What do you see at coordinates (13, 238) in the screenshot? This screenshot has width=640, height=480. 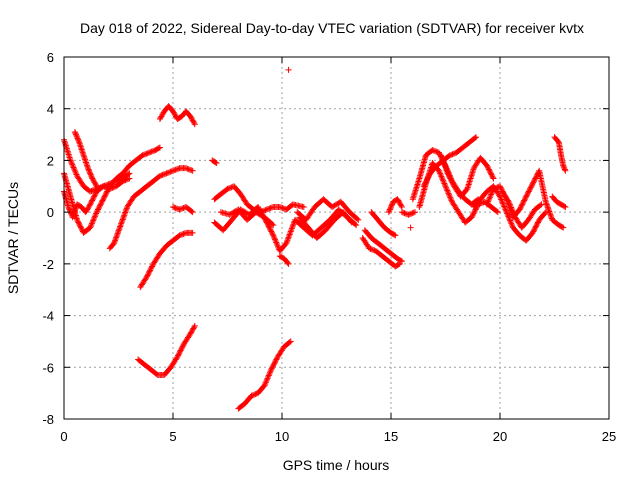 I see `y-axis-label: SDTVAR / TECUs` at bounding box center [13, 238].